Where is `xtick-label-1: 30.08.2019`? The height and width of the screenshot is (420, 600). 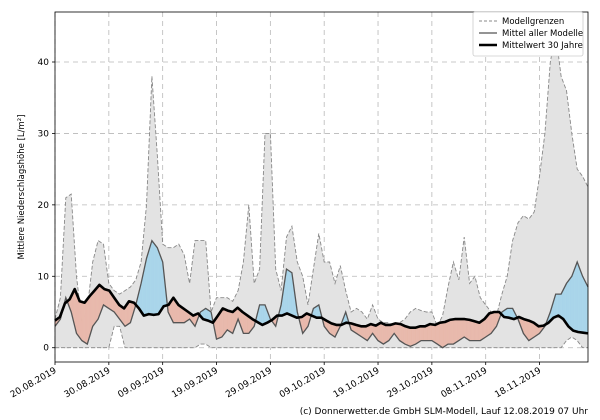 xtick-label-1: 30.08.2019 is located at coordinates (88, 383).